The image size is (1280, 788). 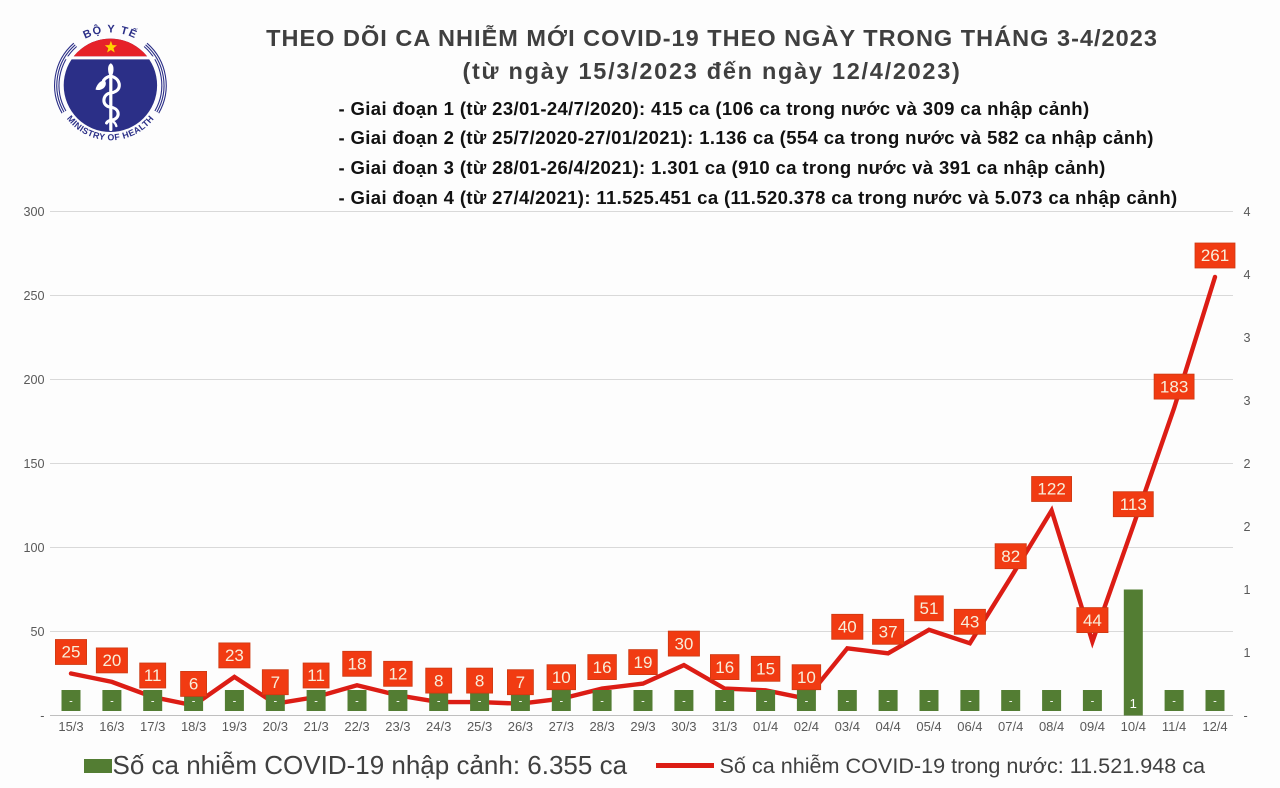 I want to click on svg-text: 31/3, so click(x=724, y=726).